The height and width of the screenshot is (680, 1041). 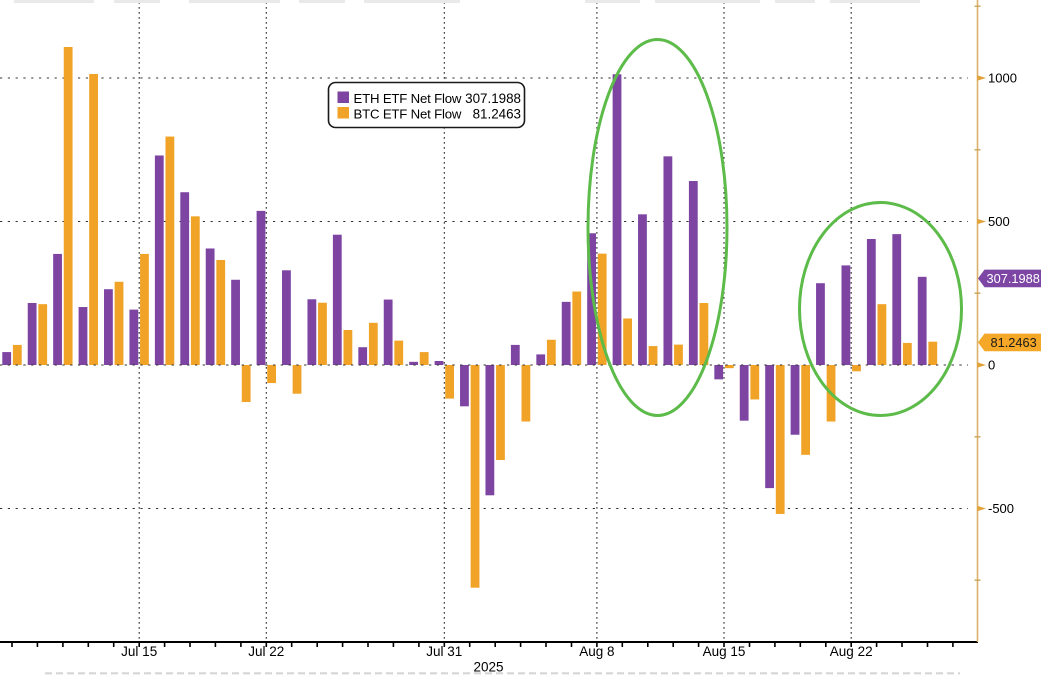 I want to click on svg-text: Aug 15, so click(x=724, y=651).